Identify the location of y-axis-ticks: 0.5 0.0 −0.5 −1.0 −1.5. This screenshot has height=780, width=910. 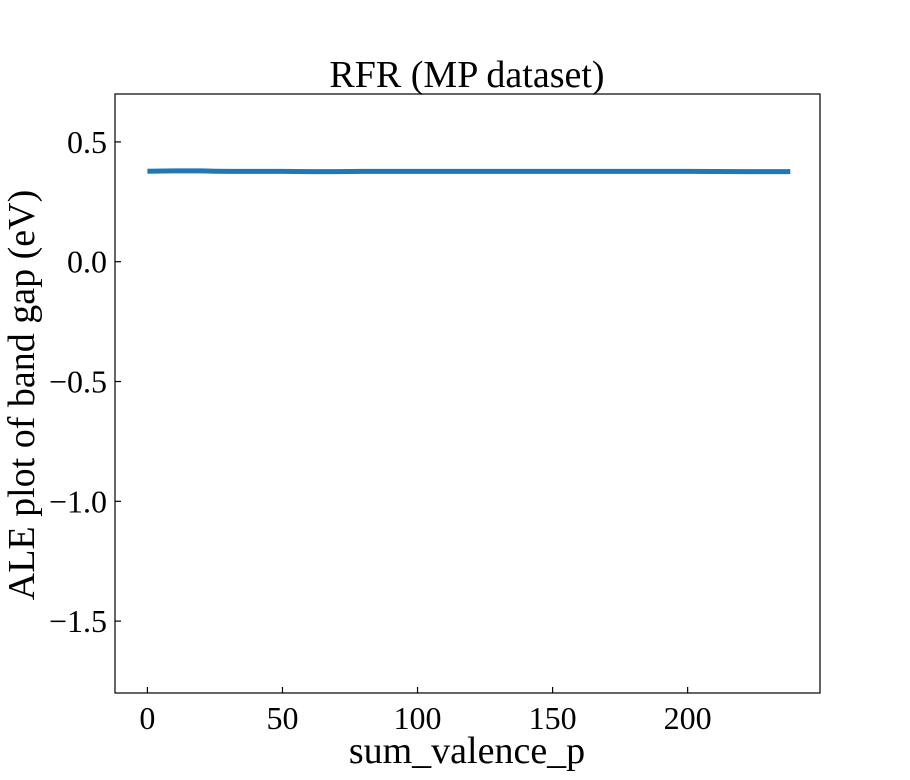
(85, 381).